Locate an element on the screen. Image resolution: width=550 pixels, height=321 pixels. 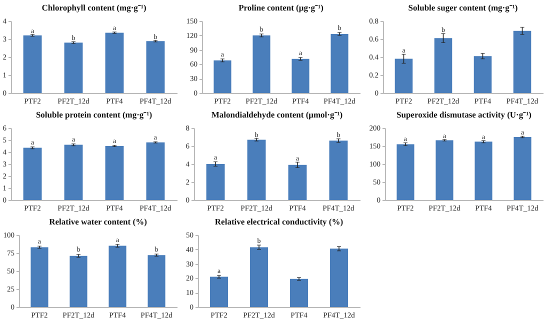
chart-title: Soluble suger content (mg·g⁻¹) is located at coordinates (463, 7).